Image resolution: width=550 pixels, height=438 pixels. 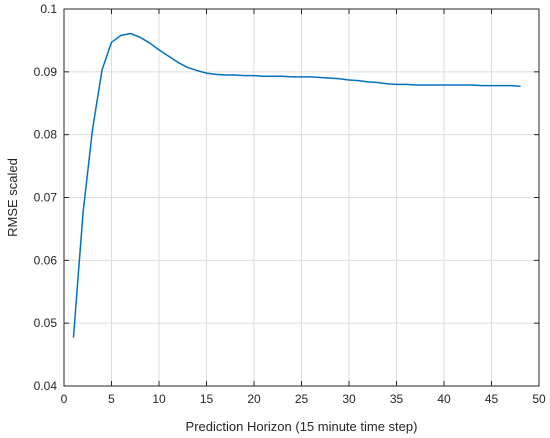 What do you see at coordinates (349, 399) in the screenshot?
I see `x-tick-label: 30` at bounding box center [349, 399].